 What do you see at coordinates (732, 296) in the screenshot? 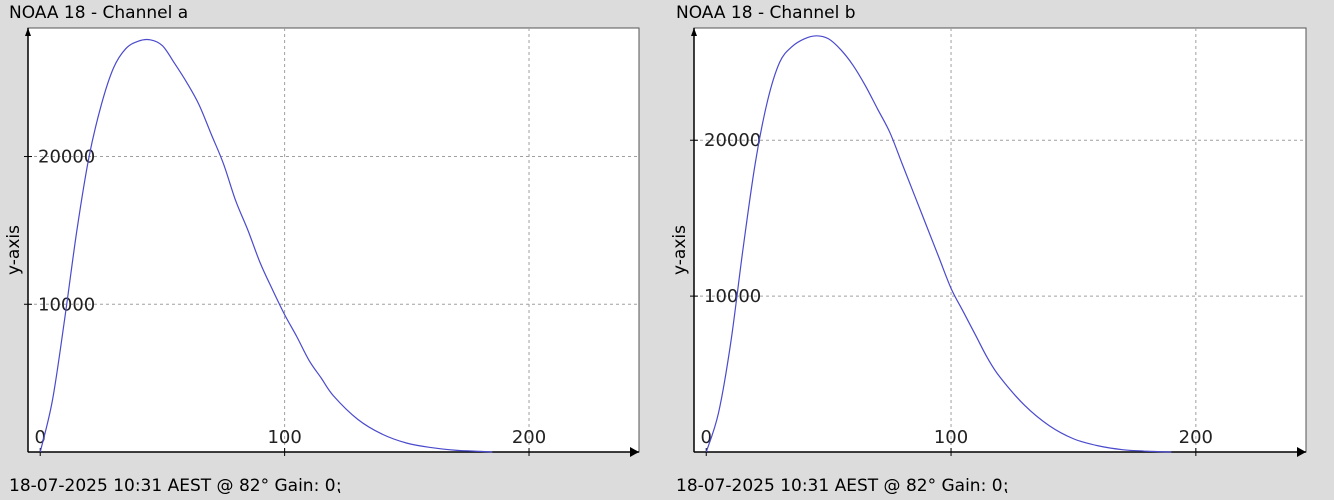
I see `y-tick-label: 10000` at bounding box center [732, 296].